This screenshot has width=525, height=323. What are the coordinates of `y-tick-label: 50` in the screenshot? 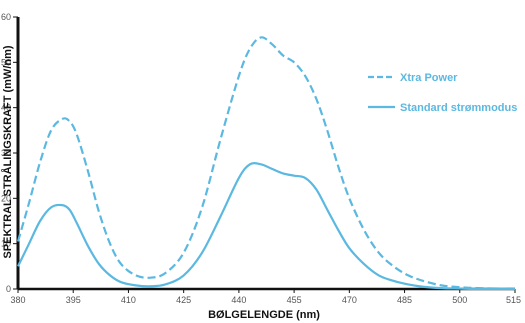 It's located at (6, 62).